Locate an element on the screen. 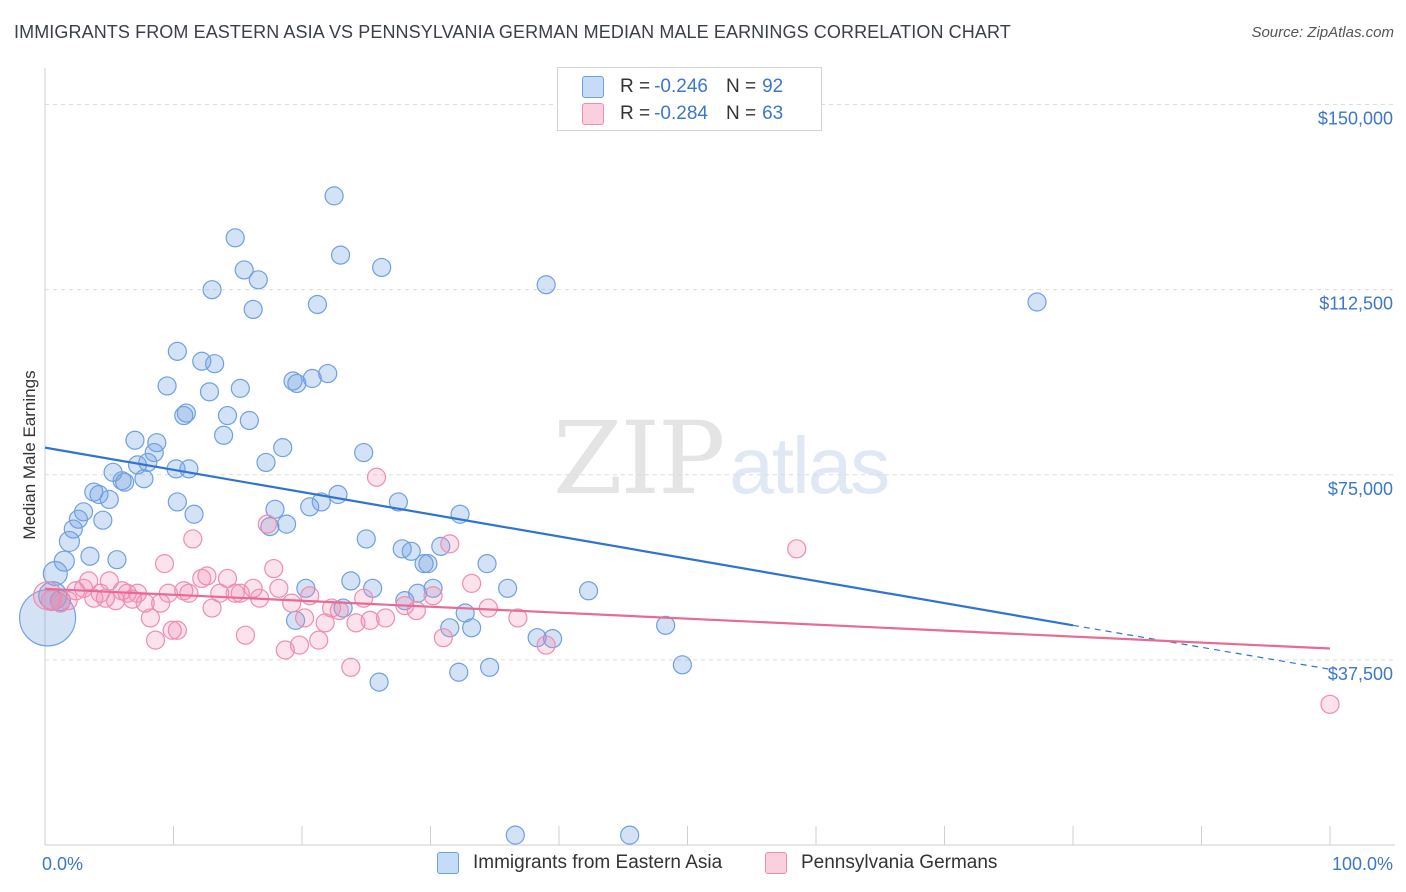 The width and height of the screenshot is (1406, 892). legend-r-value: -0.284 is located at coordinates (681, 113).